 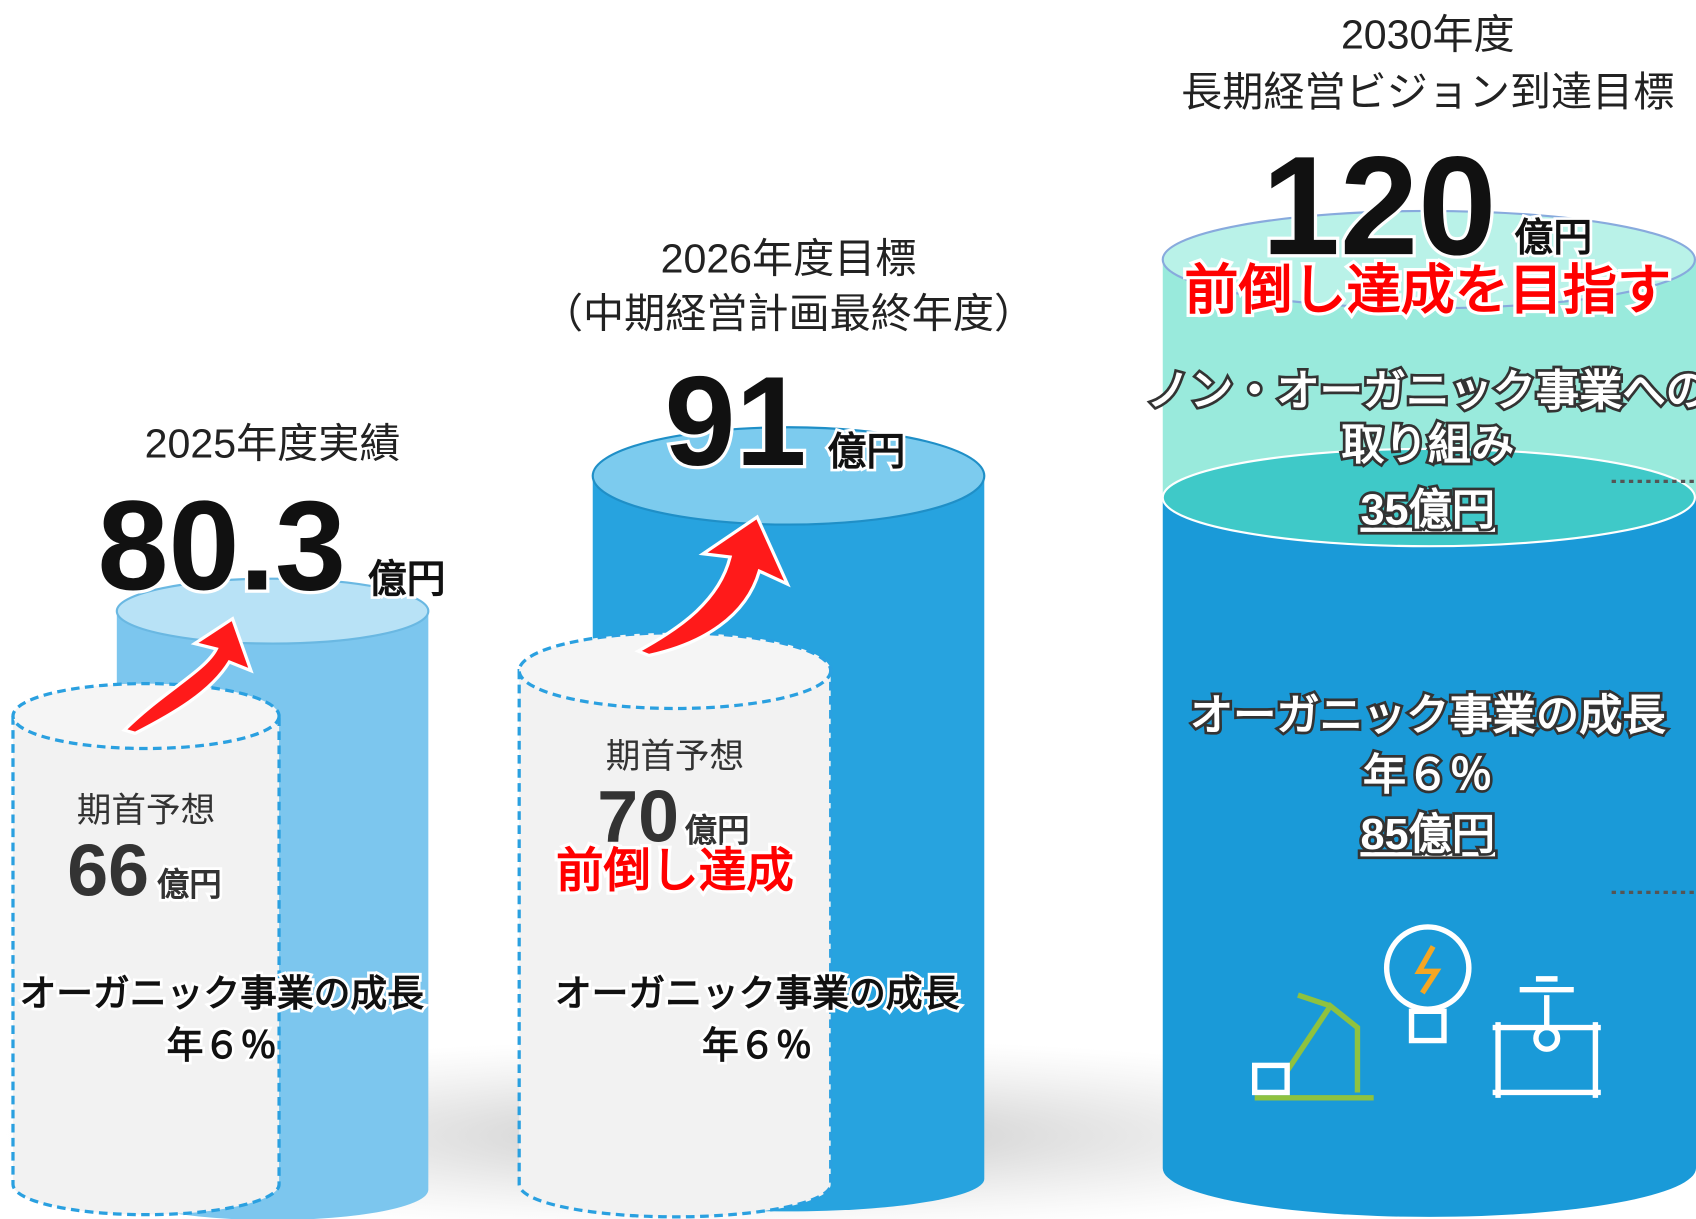 What do you see at coordinates (788, 314) in the screenshot?
I see `heading: （中期経営計画最終年度）` at bounding box center [788, 314].